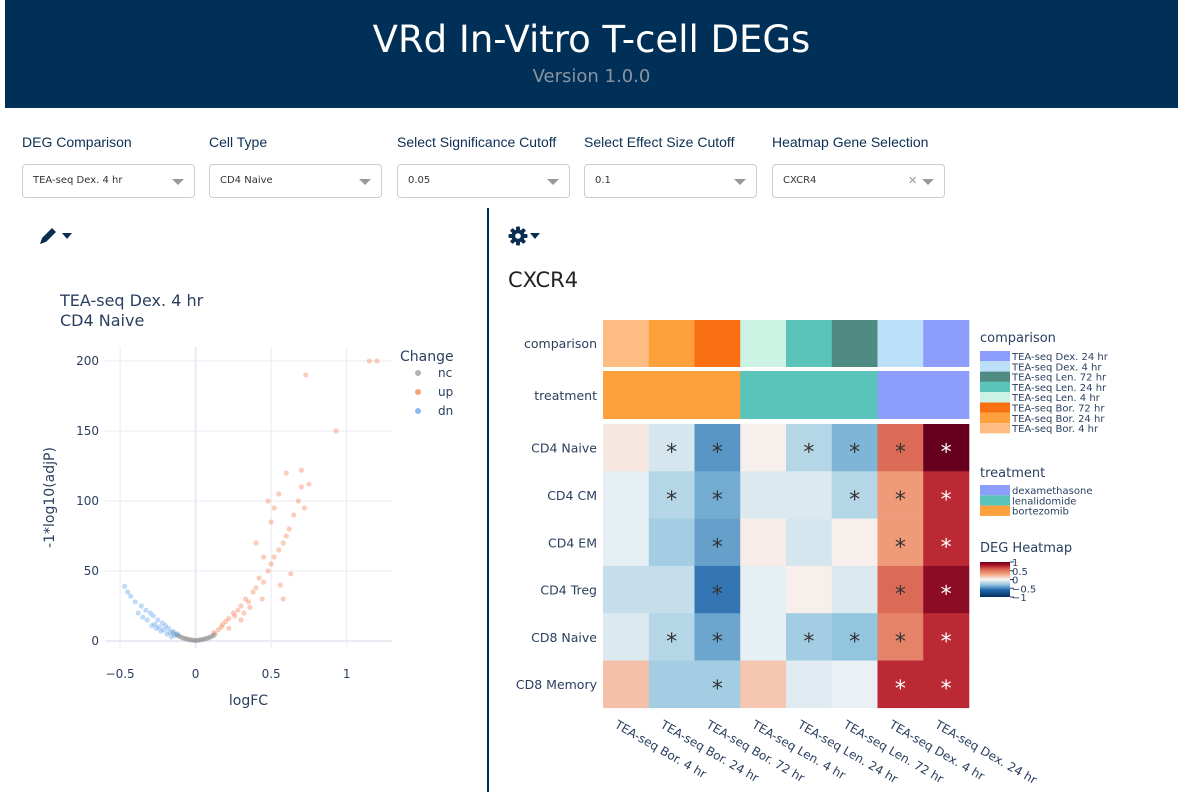  What do you see at coordinates (49, 236) in the screenshot?
I see `pencil-icon` at bounding box center [49, 236].